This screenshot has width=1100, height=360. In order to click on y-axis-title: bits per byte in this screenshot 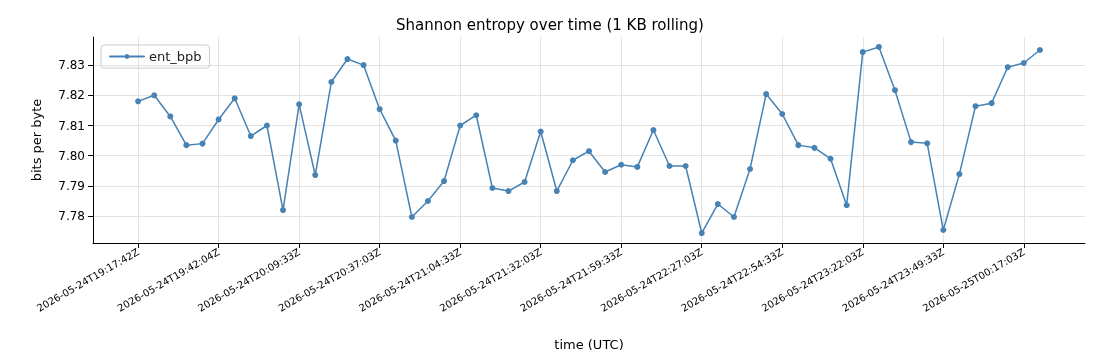, I will do `click(36, 140)`.